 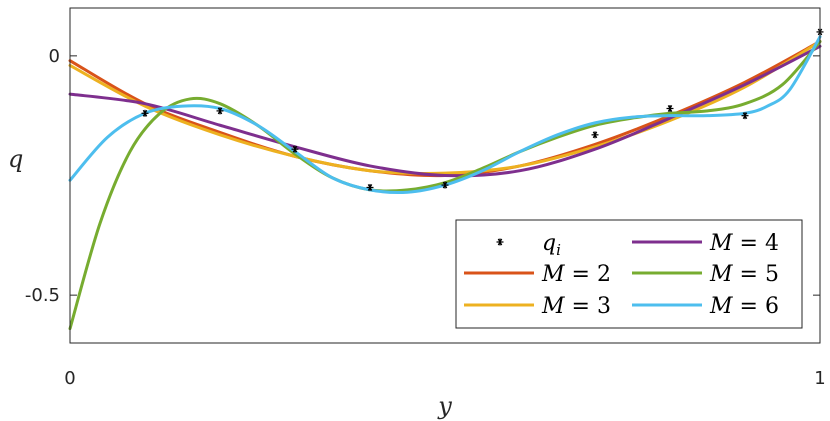 I want to click on y-tick-label: 0, so click(x=54, y=56).